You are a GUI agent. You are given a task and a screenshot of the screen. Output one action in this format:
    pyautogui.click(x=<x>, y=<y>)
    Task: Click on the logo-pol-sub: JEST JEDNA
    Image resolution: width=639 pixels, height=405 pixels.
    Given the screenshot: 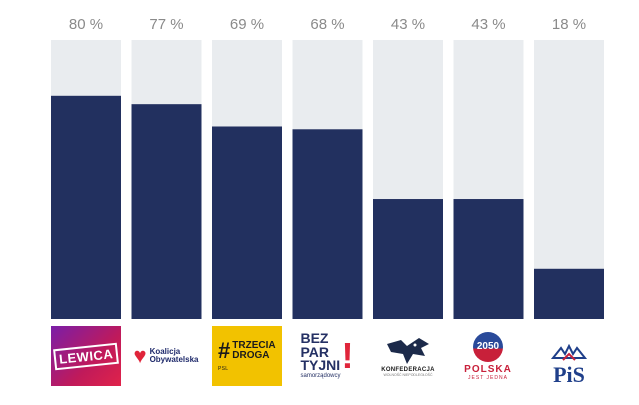 What is the action you would take?
    pyautogui.click(x=488, y=377)
    